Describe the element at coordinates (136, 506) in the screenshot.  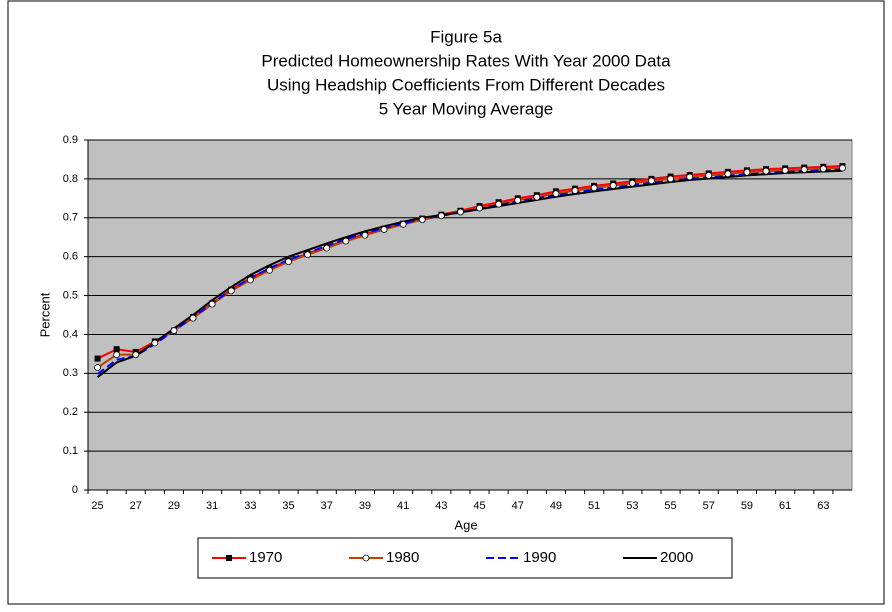
I see `x-tick-label: 27` at that location.